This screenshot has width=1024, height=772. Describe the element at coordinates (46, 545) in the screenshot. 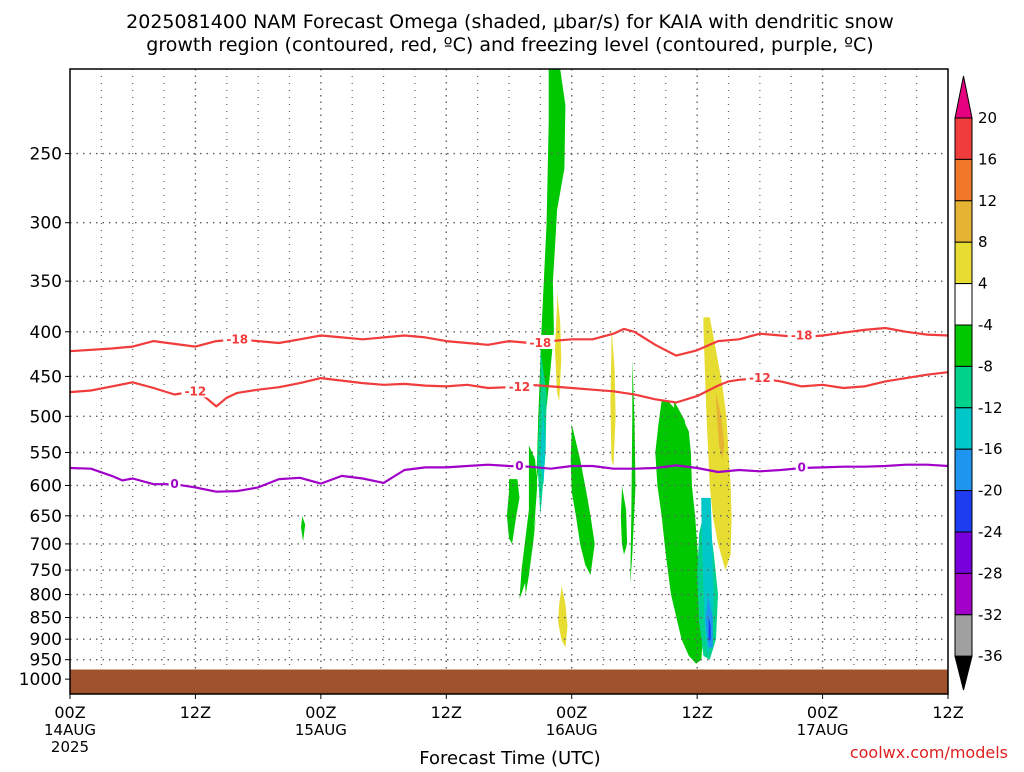

I see `y-tick-label: 700` at that location.